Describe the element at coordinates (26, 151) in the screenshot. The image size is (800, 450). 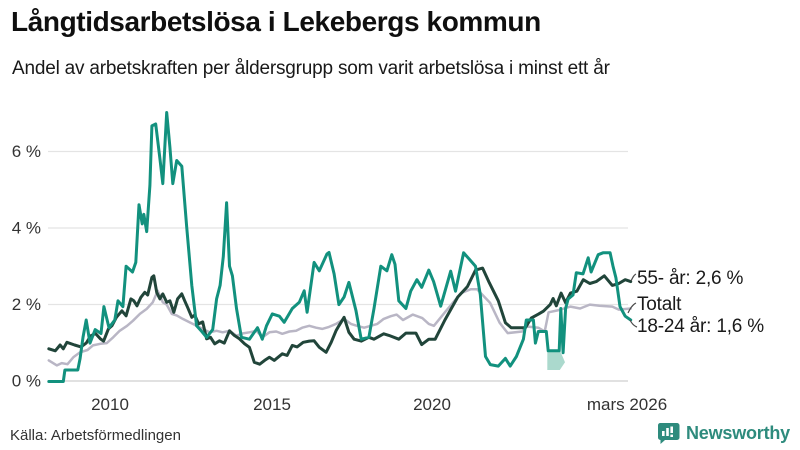
I see `y-tick-6: 6 %` at that location.